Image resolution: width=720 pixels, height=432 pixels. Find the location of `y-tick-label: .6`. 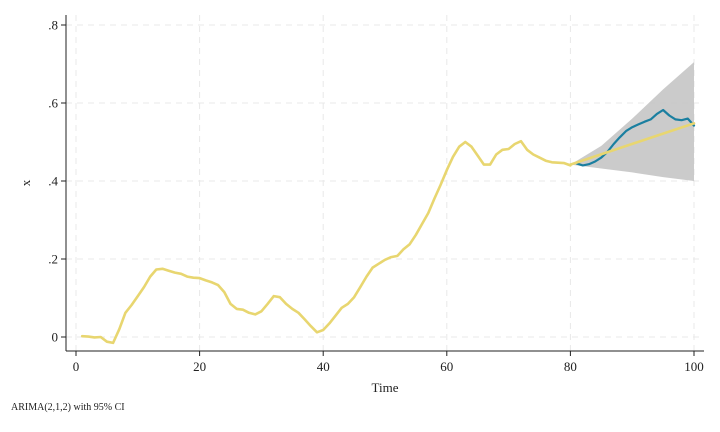

y-tick-label: .6 is located at coordinates (53, 103).